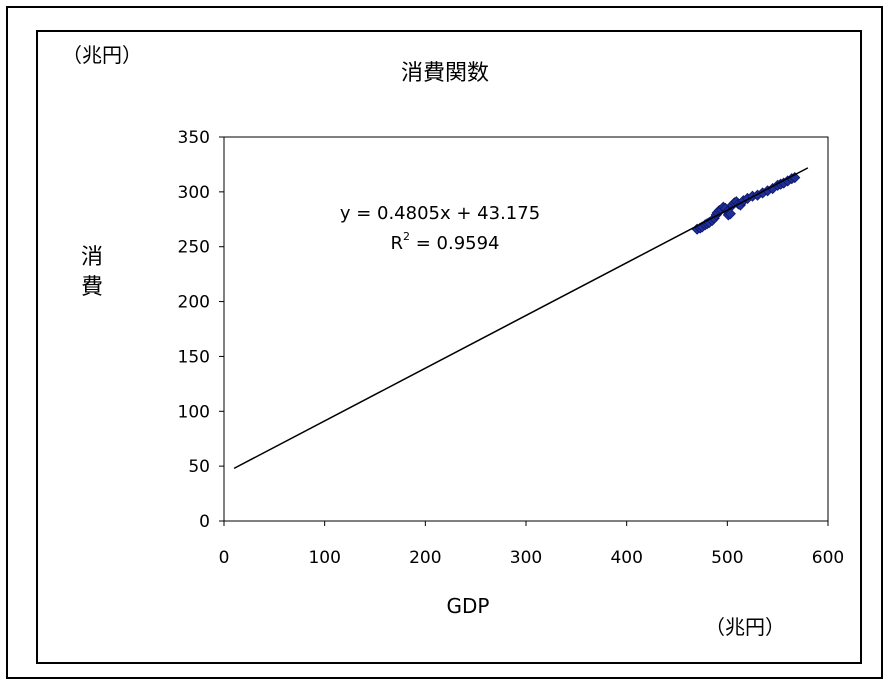 The image size is (891, 687). I want to click on x-tick-label: 100, so click(324, 558).